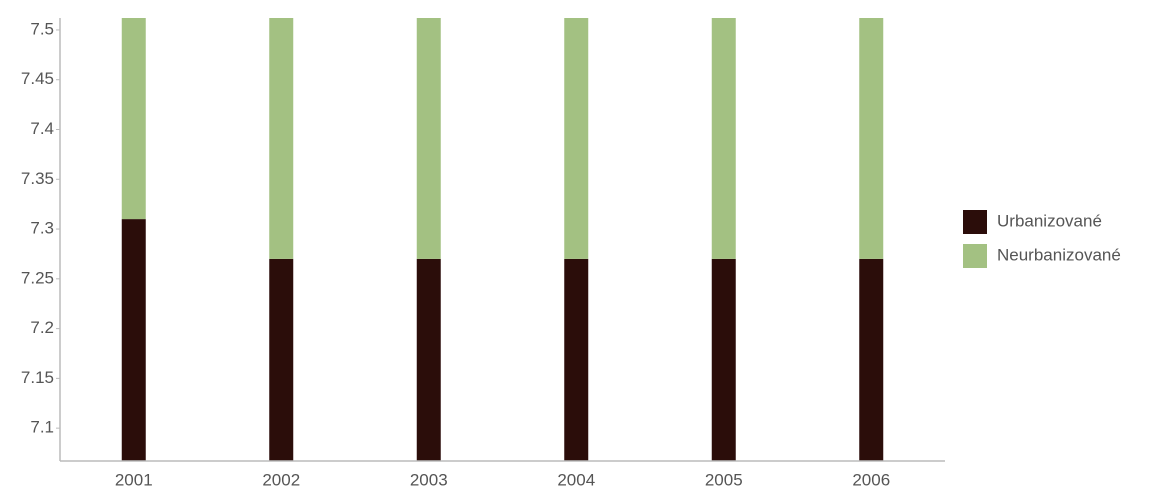 This screenshot has height=496, width=1154. Describe the element at coordinates (724, 479) in the screenshot. I see `x-tick-label: 2005` at that location.